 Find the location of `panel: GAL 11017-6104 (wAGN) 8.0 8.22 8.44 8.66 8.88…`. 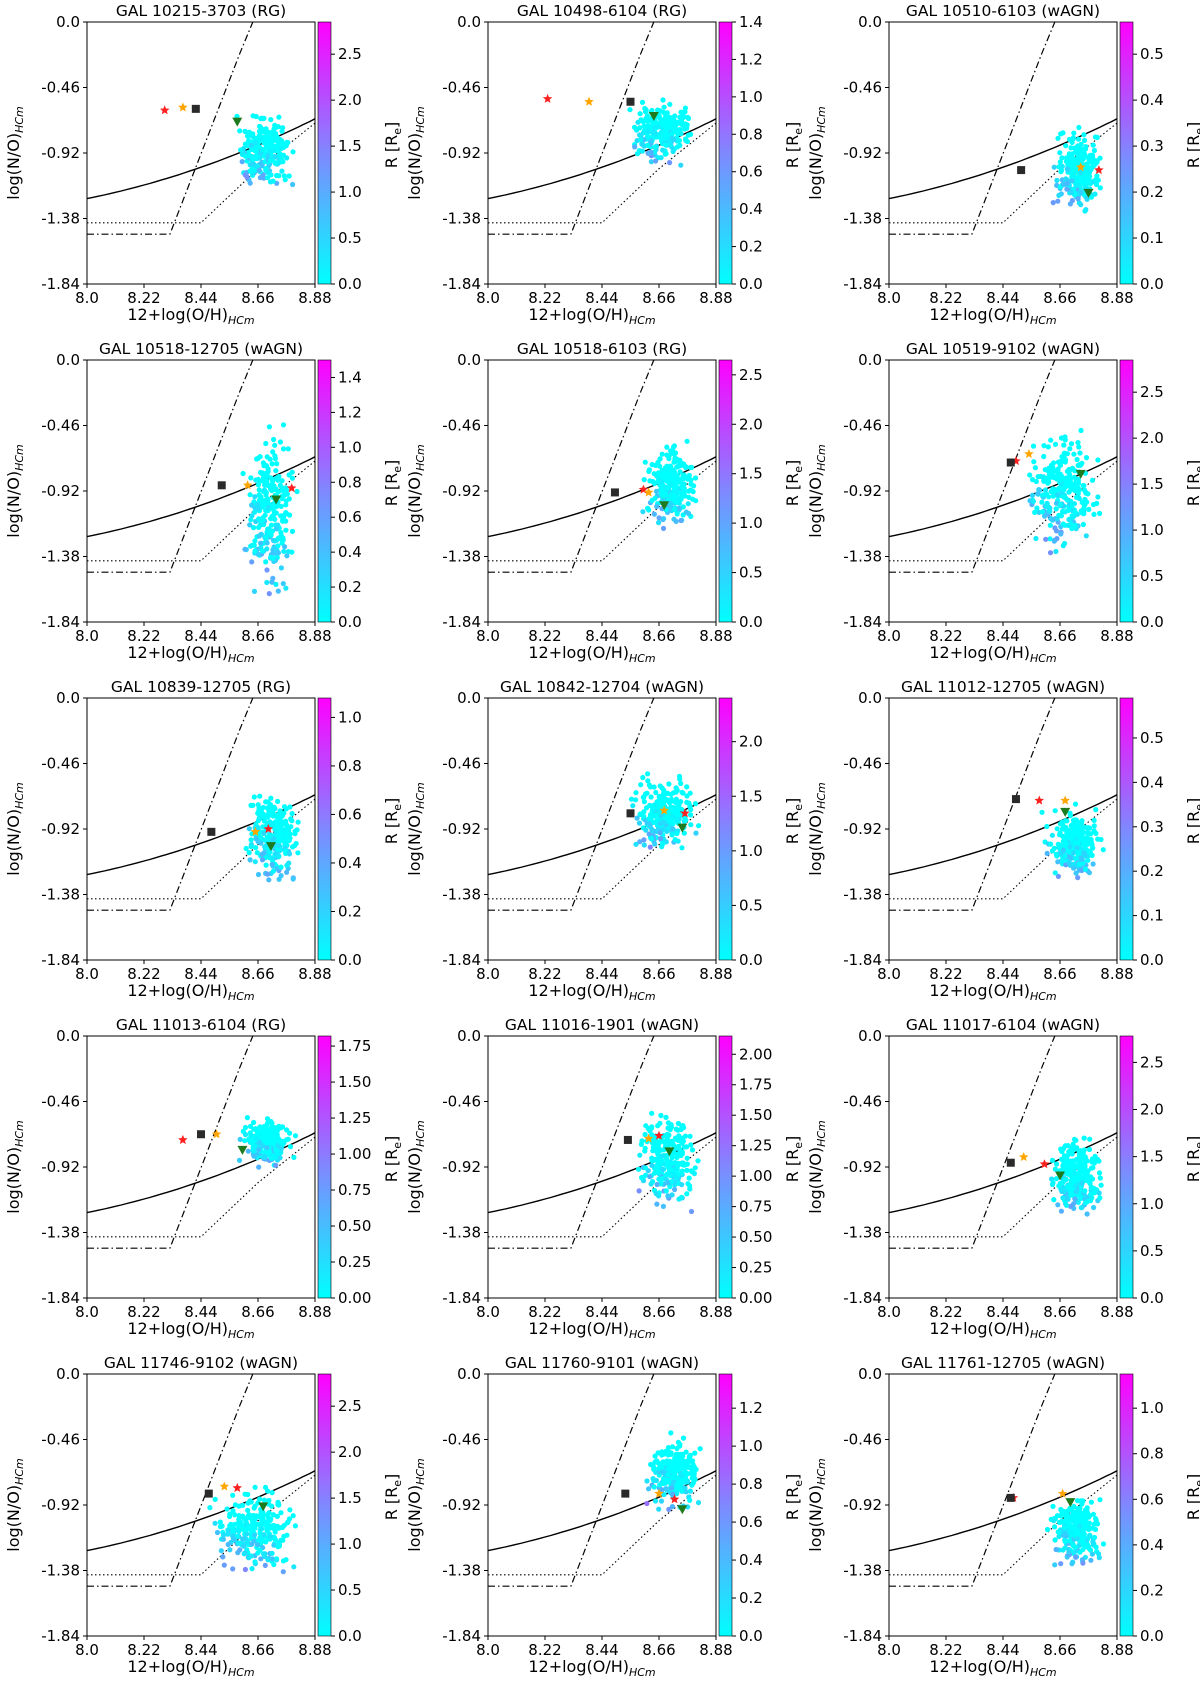

panel: GAL 11017-6104 (wAGN) 8.0 8.22 8.44 8.66 8.88… is located at coordinates (1003, 1178).